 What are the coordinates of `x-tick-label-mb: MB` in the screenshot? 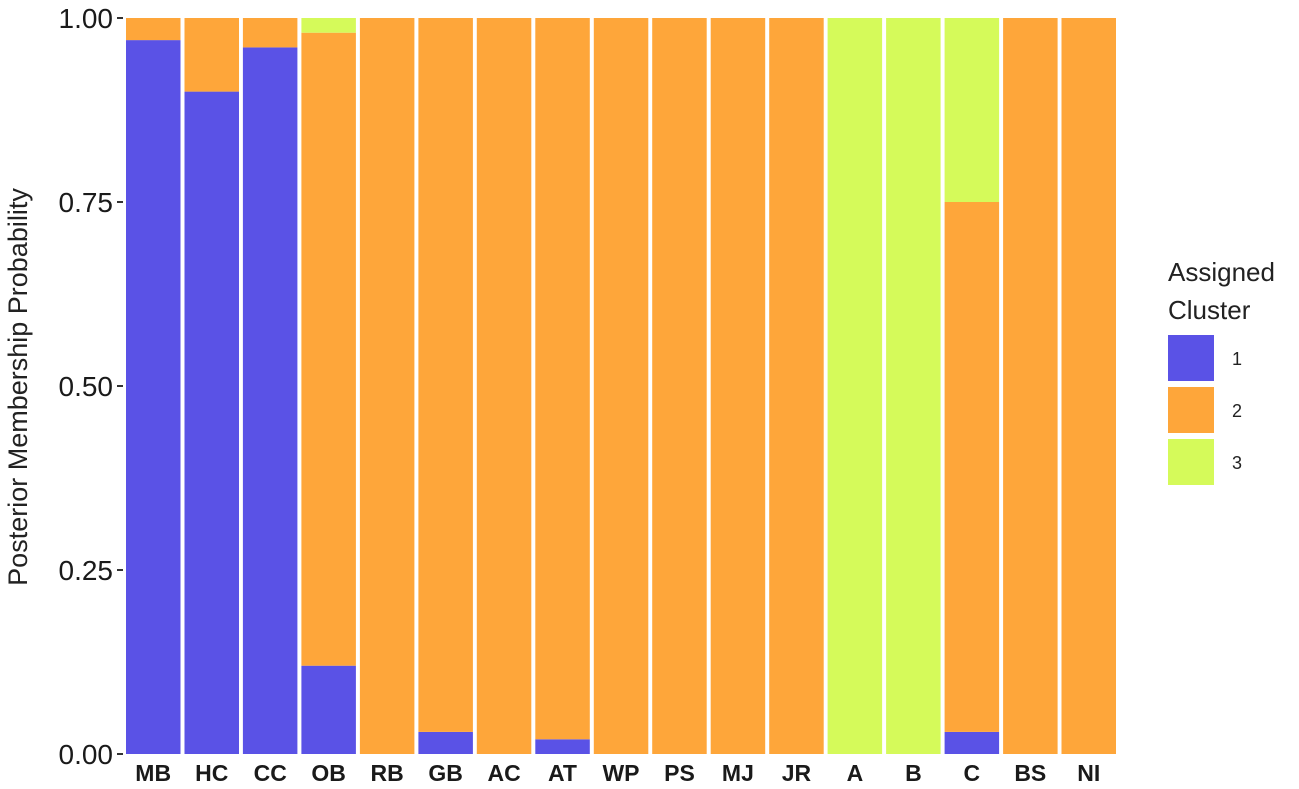 It's located at (153, 773).